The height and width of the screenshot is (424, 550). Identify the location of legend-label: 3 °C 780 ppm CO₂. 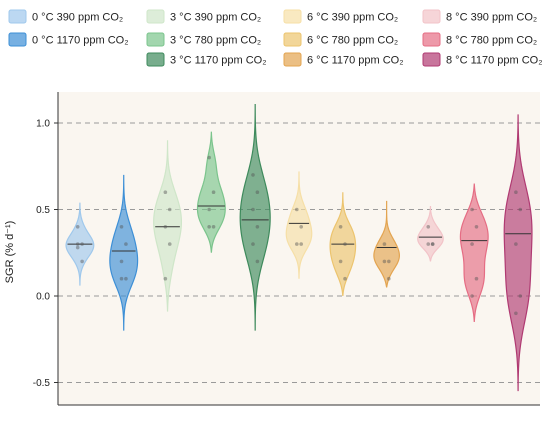
(215, 41).